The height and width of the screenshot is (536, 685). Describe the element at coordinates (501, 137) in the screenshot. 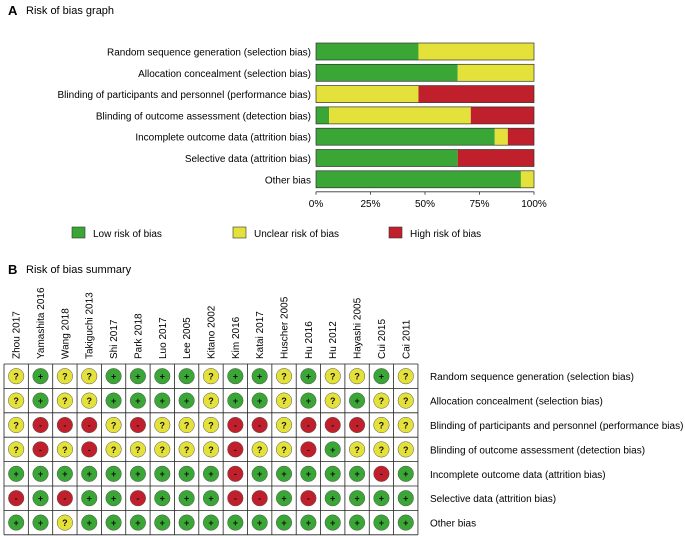

I see `bar-segment-unclear` at that location.